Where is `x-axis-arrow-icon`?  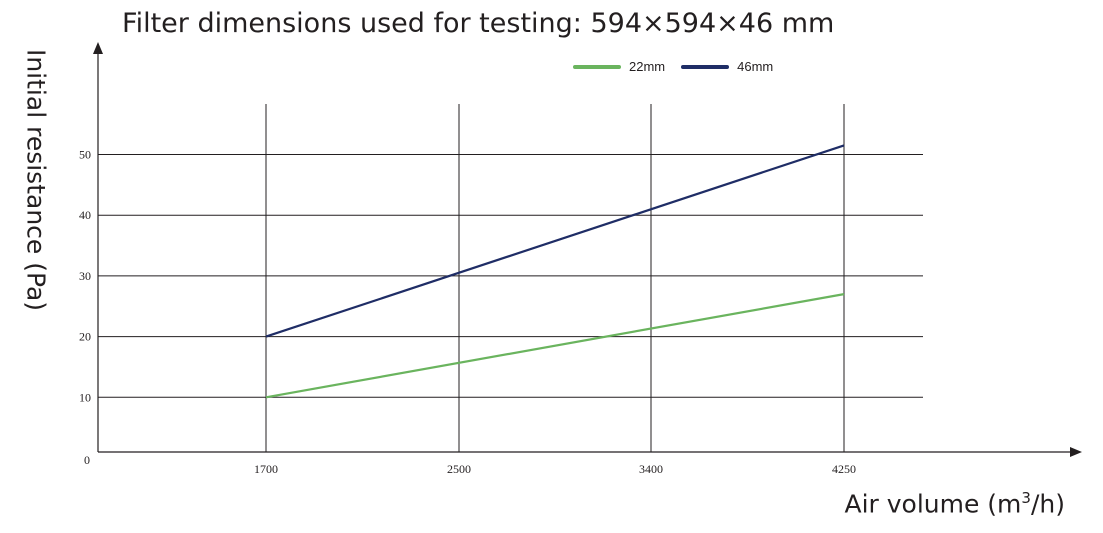
x-axis-arrow-icon is located at coordinates (1076, 452).